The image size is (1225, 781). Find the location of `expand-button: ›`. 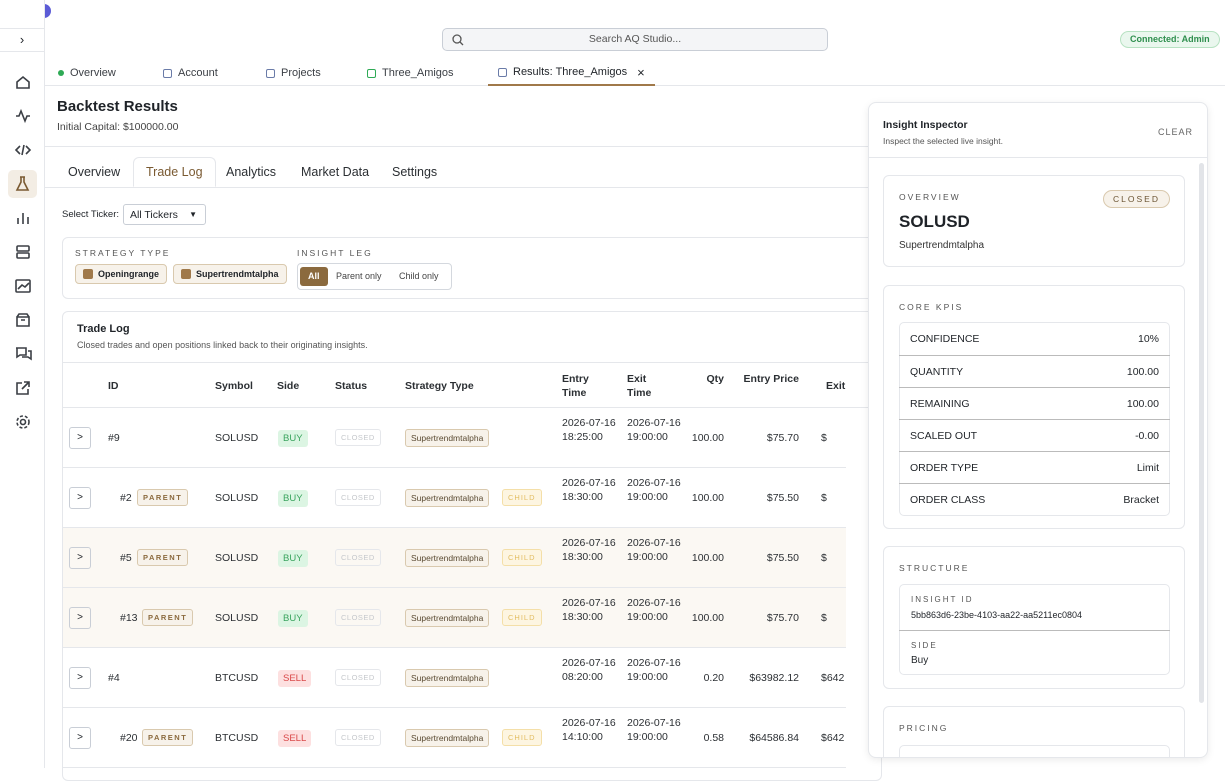

expand-button: › is located at coordinates (22, 40).